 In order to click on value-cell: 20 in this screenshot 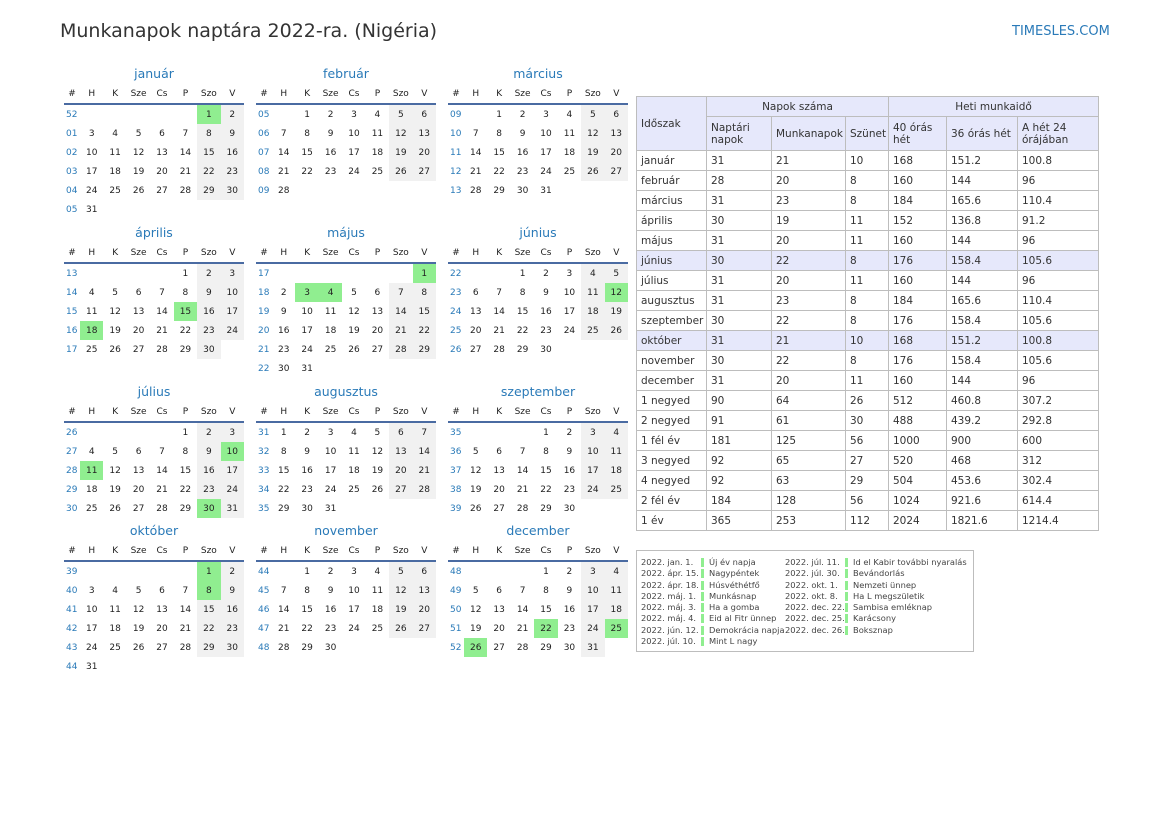, I will do `click(808, 280)`.